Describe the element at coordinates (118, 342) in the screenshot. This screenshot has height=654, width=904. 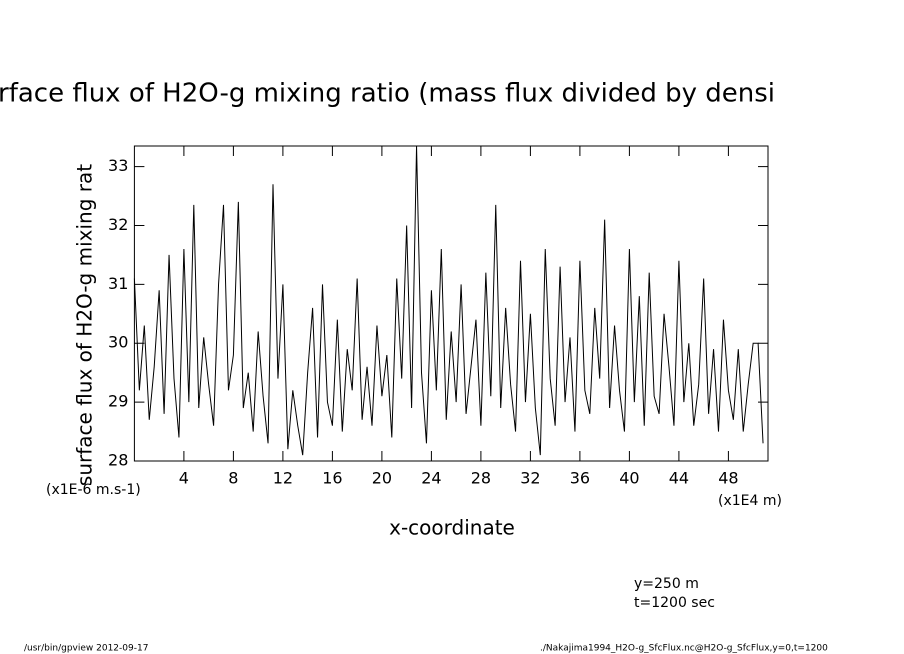
I see `y-tick-label: 30` at that location.